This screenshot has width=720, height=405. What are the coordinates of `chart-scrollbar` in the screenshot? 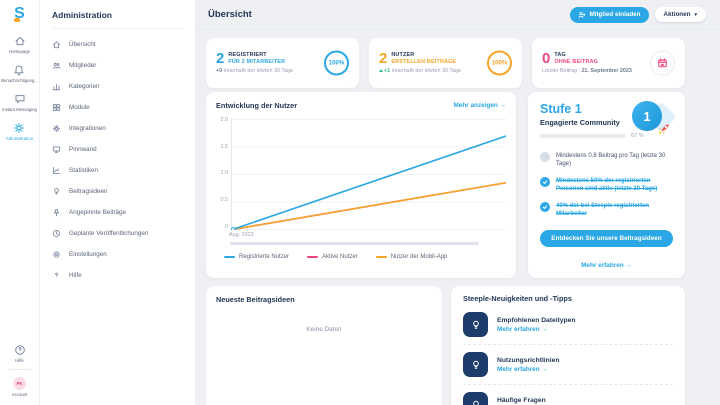 It's located at (355, 243).